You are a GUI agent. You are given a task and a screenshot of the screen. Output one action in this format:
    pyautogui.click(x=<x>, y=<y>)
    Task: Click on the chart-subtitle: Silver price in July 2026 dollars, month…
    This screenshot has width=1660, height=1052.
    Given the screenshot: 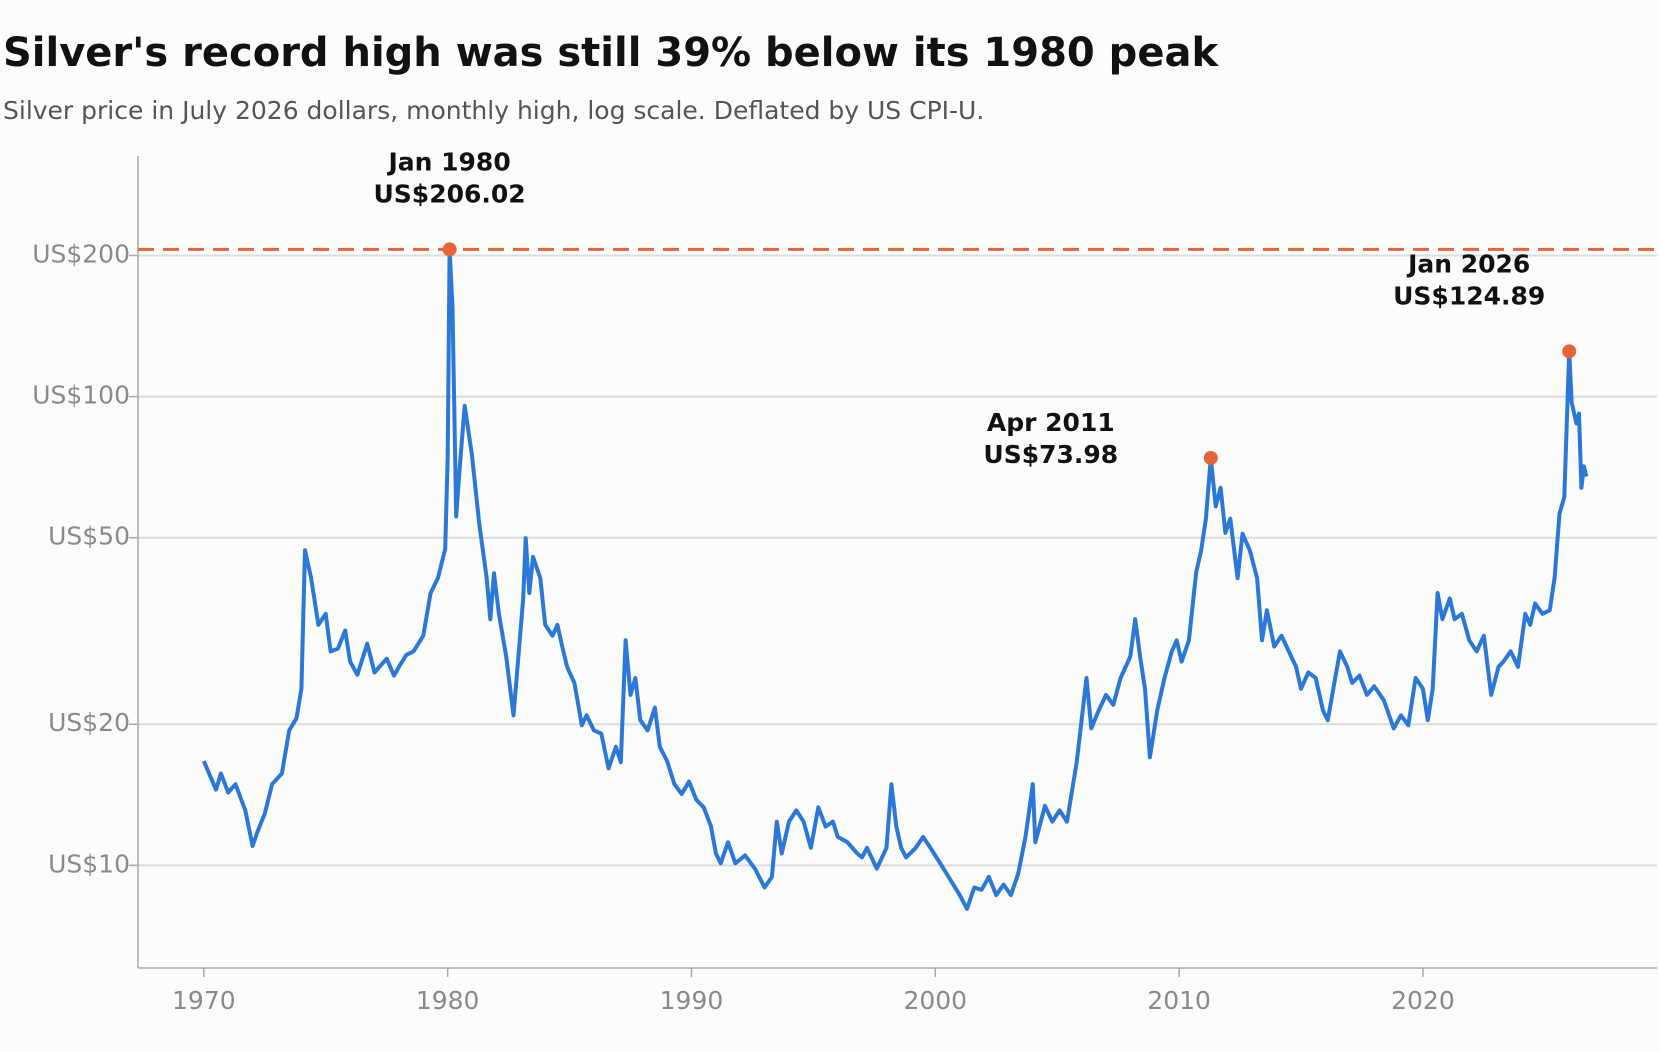 What is the action you would take?
    pyautogui.click(x=493, y=110)
    